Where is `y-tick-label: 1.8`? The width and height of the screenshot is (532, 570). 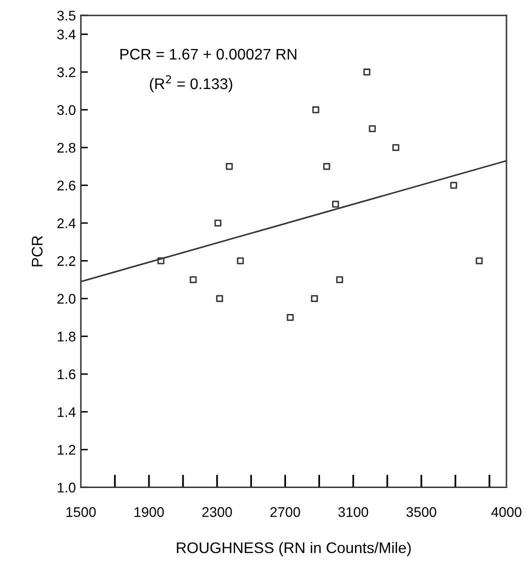
y-tick-label: 1.8 is located at coordinates (67, 337).